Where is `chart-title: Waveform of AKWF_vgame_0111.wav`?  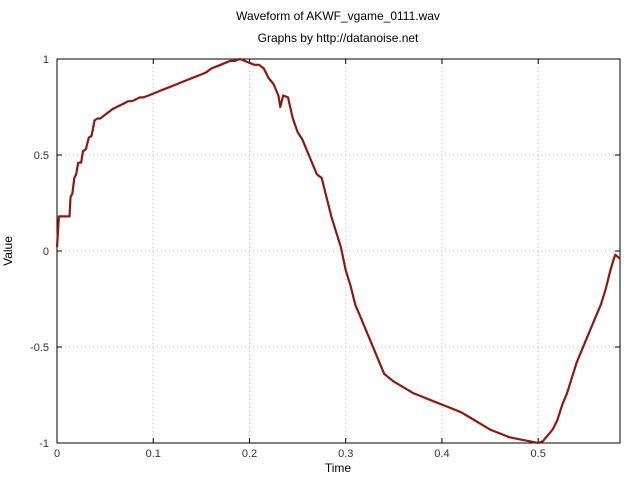
chart-title: Waveform of AKWF_vgame_0111.wav is located at coordinates (338, 16).